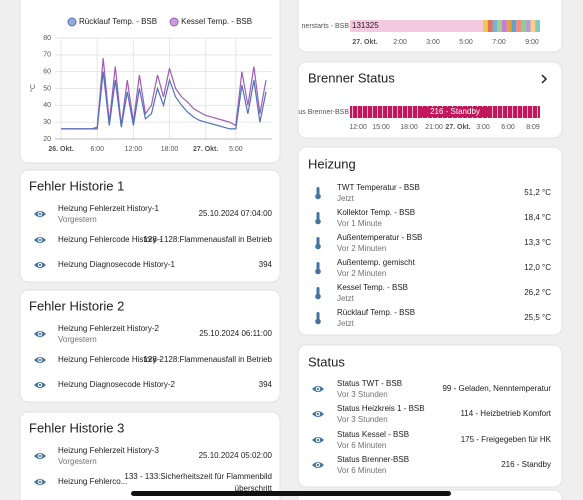 The height and width of the screenshot is (500, 583). What do you see at coordinates (544, 79) in the screenshot?
I see `more-info-arrow` at bounding box center [544, 79].